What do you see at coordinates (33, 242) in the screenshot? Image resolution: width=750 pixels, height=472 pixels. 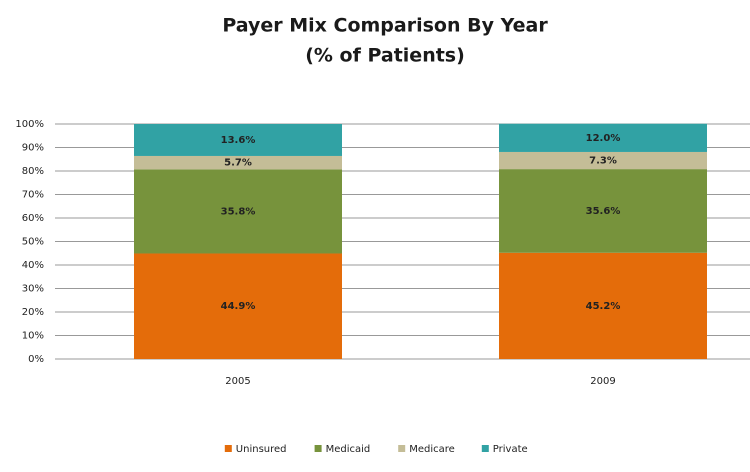 I see `y-tick-label: 50%` at bounding box center [33, 242].